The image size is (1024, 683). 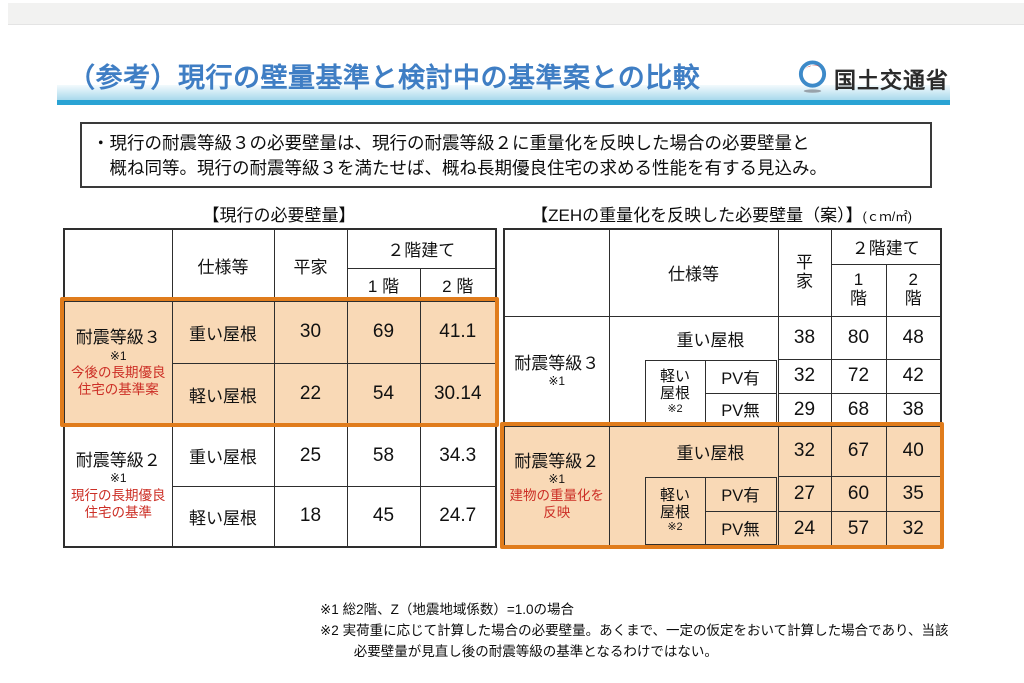 What do you see at coordinates (310, 332) in the screenshot?
I see `value-cell: 30` at bounding box center [310, 332].